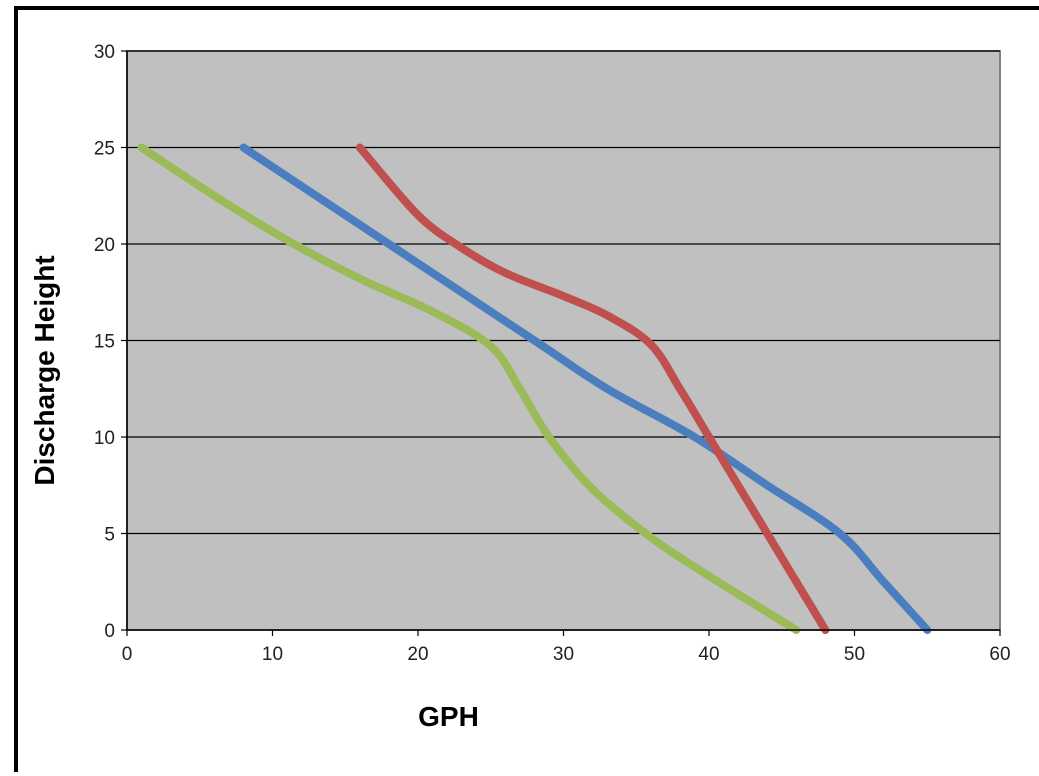 This screenshot has width=1039, height=776. I want to click on y-axis-title: Discharge Height, so click(44, 370).